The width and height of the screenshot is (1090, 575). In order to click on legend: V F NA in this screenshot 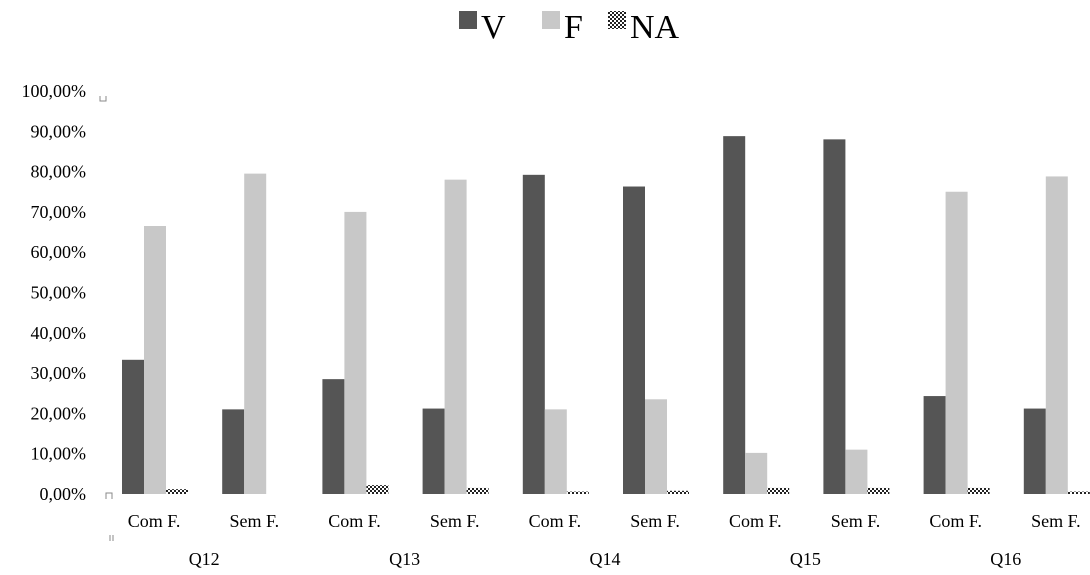, I will do `click(569, 27)`.